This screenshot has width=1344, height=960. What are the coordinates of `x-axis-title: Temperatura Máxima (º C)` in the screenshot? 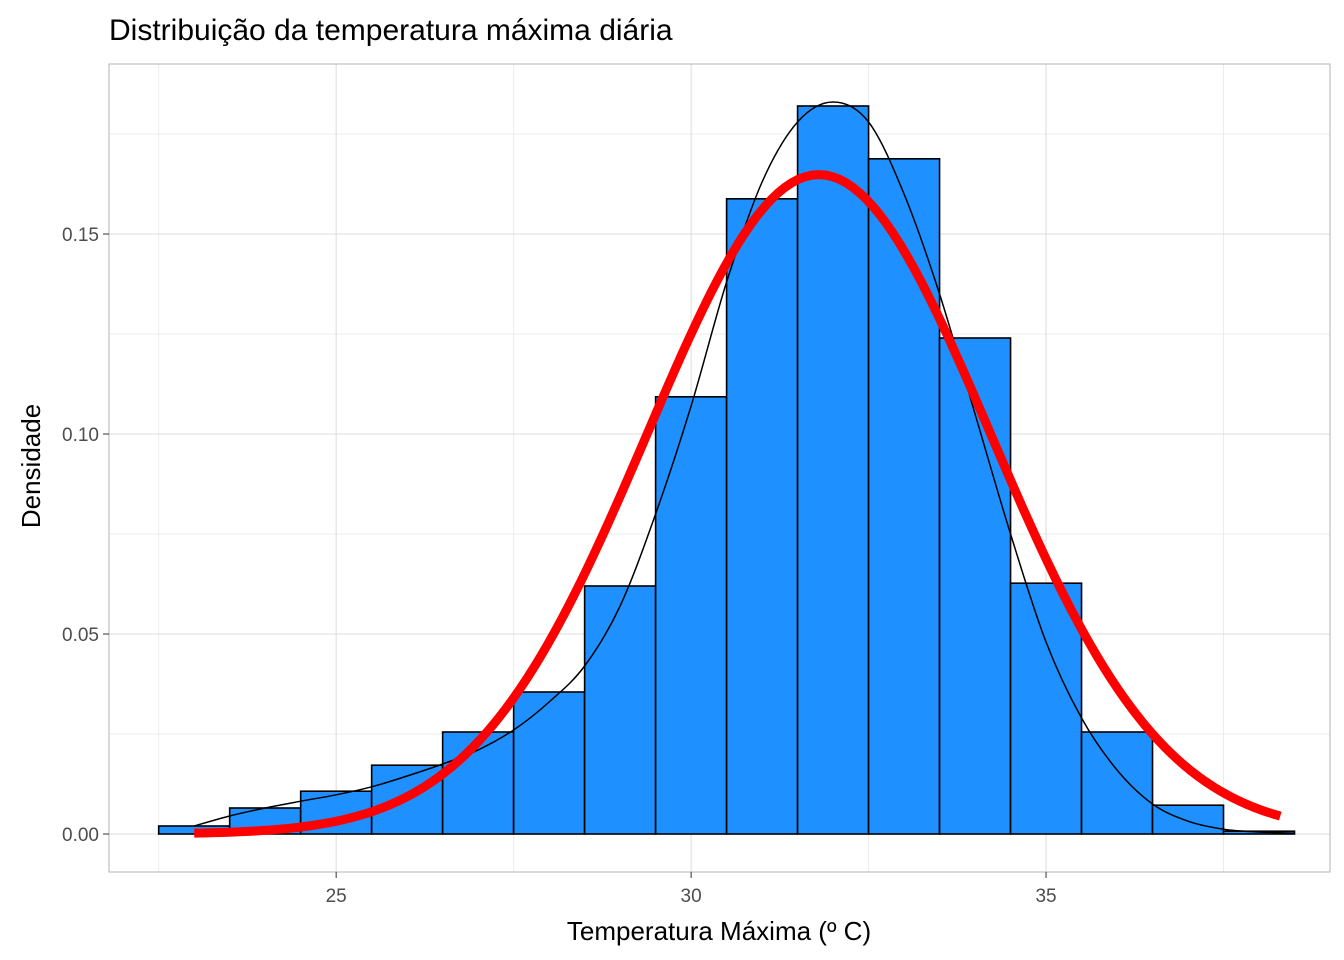 It's located at (719, 931).